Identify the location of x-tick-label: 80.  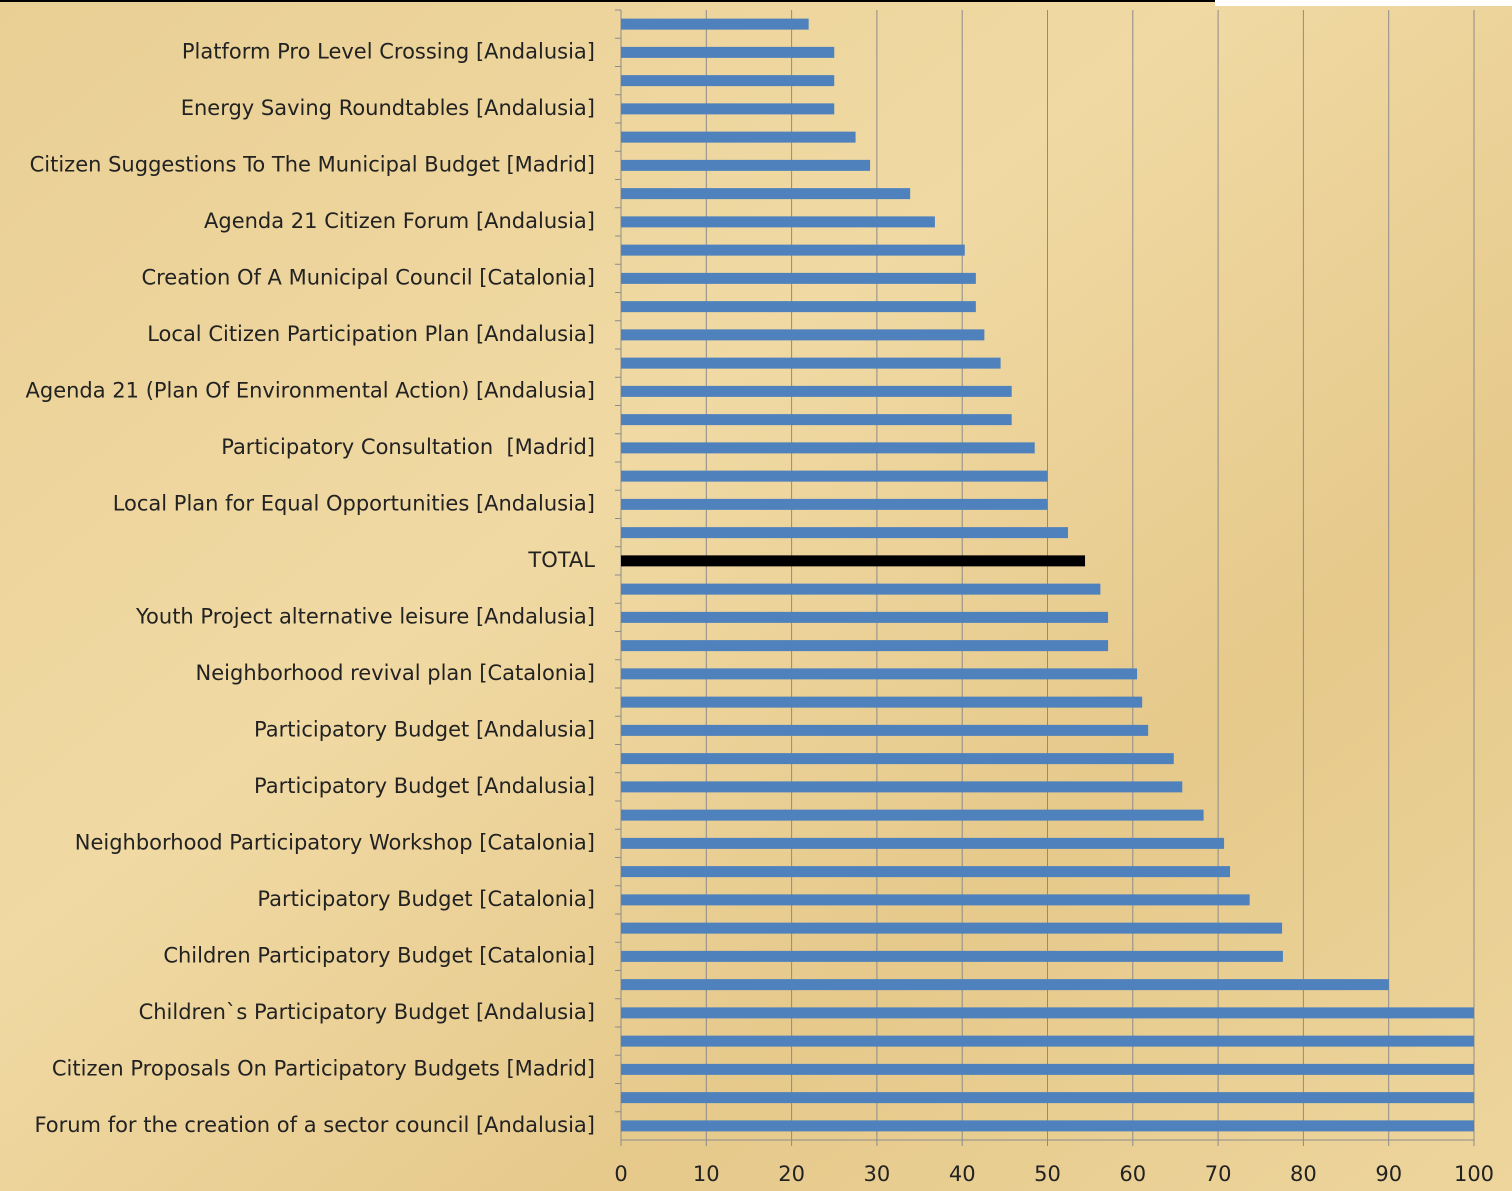
(1303, 1174).